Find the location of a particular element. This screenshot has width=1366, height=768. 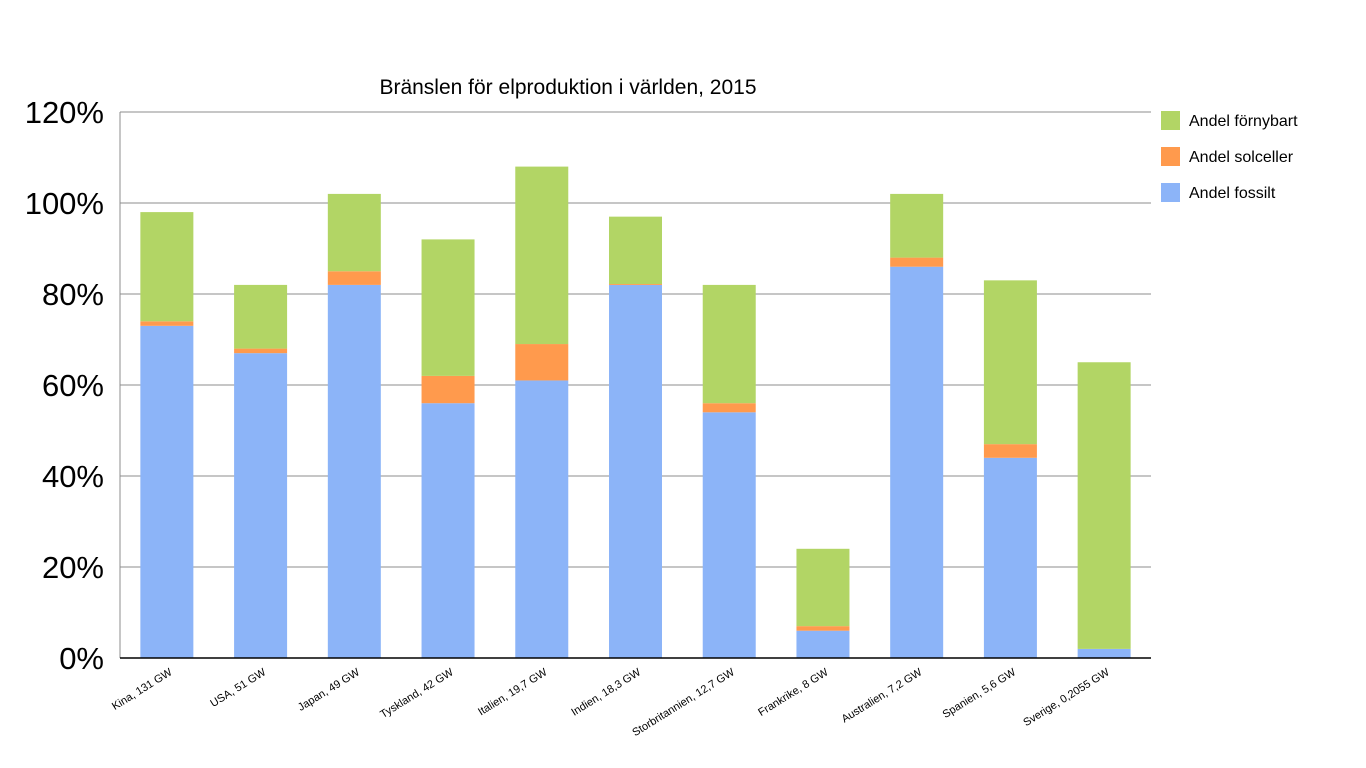

x-tick-label: Tyskland, 42 GW is located at coordinates (417, 693).